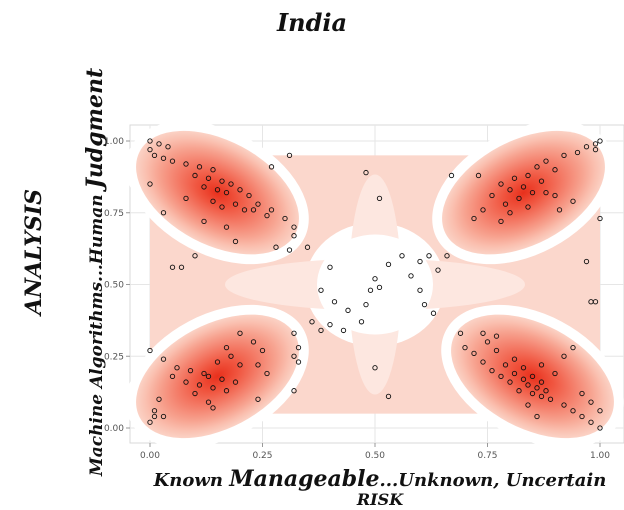  I want to click on y-tick-label: 0.25, so click(114, 357).